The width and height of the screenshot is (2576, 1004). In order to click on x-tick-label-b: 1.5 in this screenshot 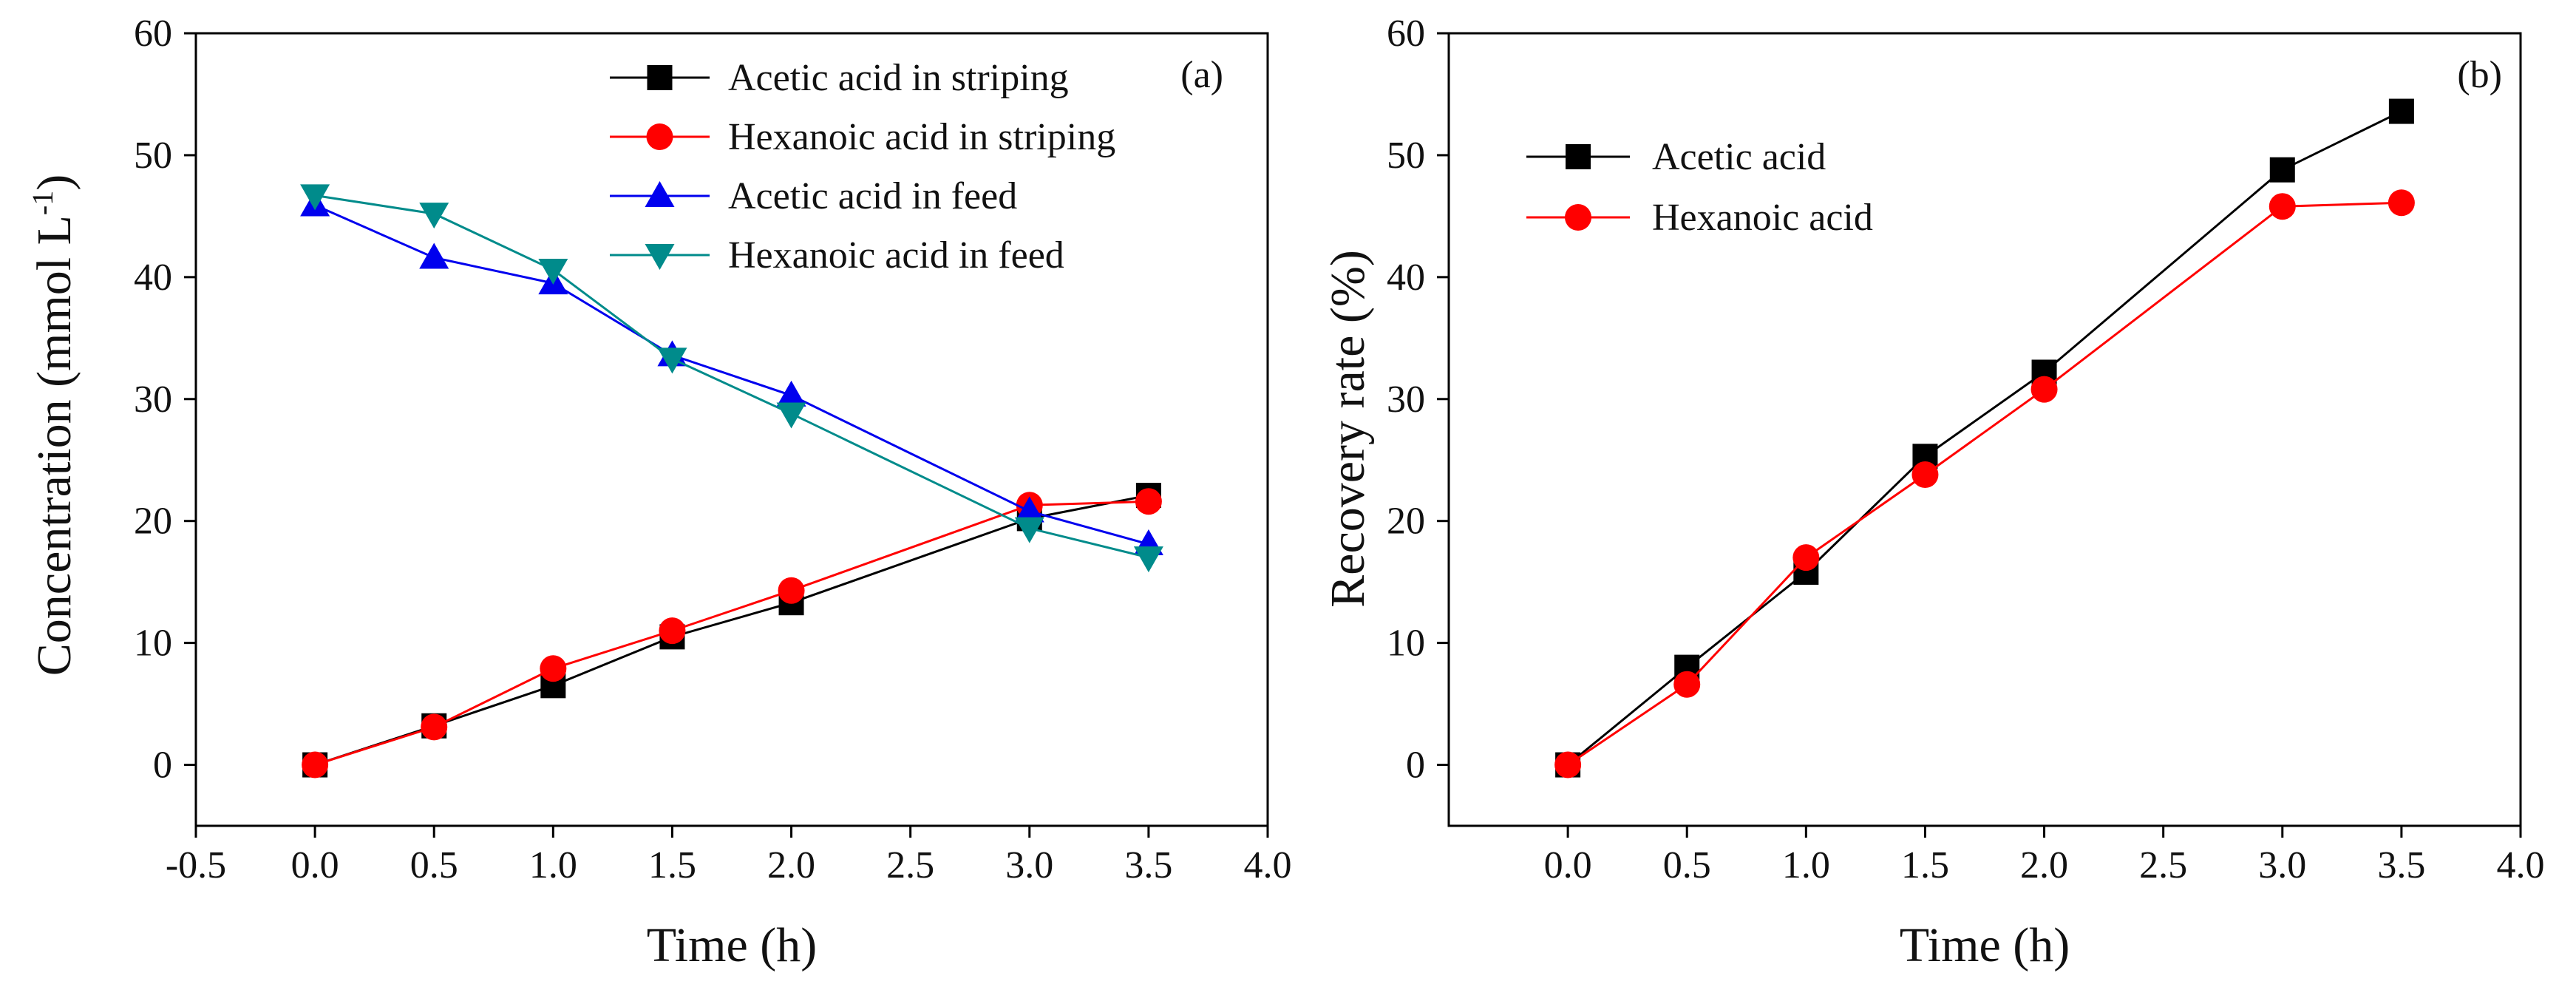, I will do `click(1925, 865)`.